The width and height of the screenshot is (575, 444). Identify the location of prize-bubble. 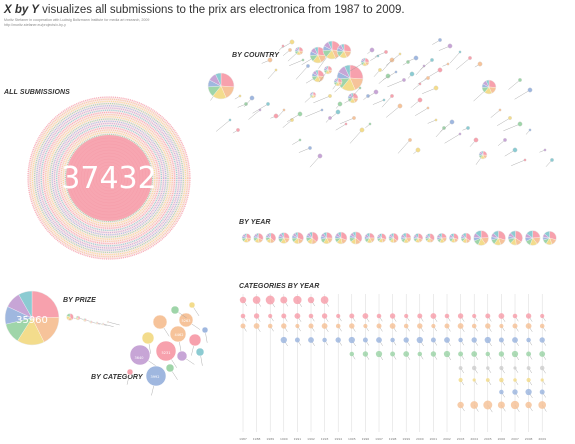
(78, 318).